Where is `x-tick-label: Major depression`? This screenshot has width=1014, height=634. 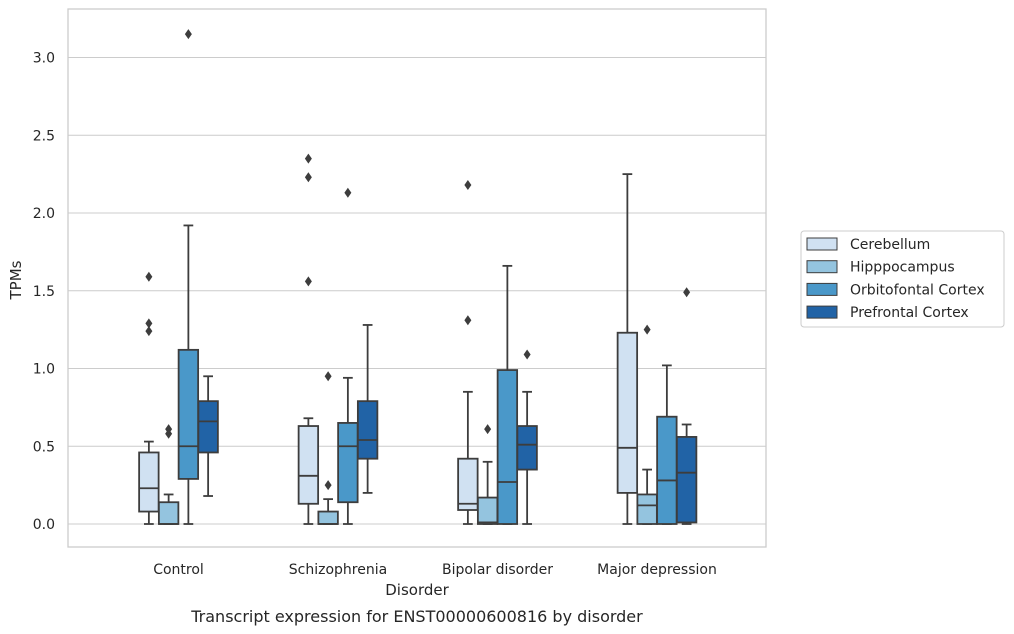 x-tick-label: Major depression is located at coordinates (657, 570).